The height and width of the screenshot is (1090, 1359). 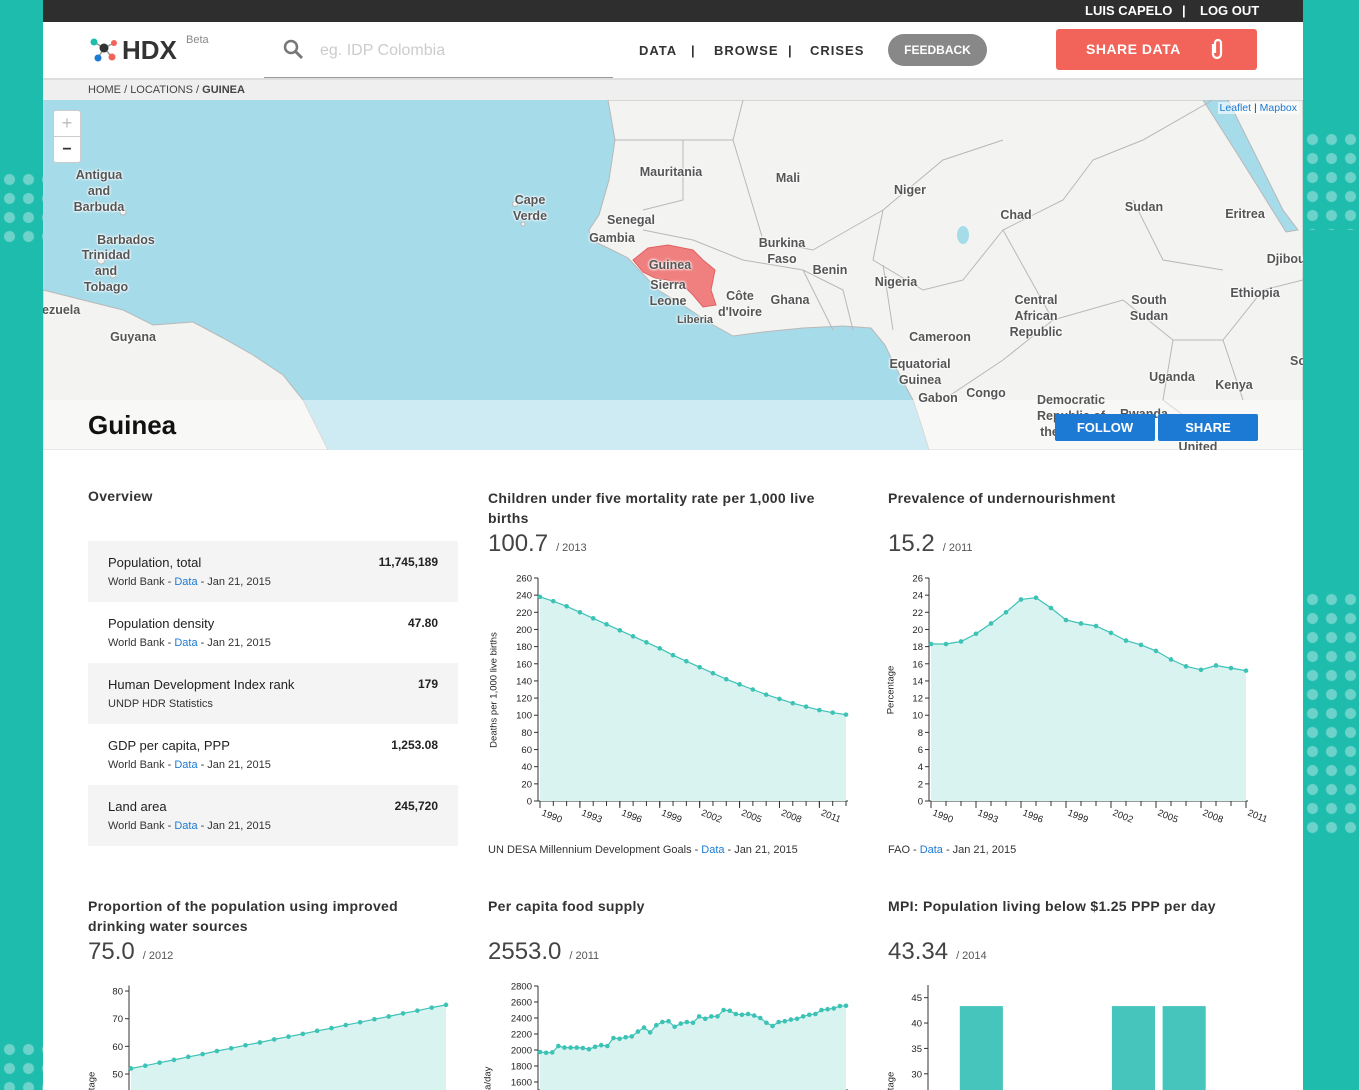 I want to click on attribution-link: Mapbox, so click(x=1278, y=108).